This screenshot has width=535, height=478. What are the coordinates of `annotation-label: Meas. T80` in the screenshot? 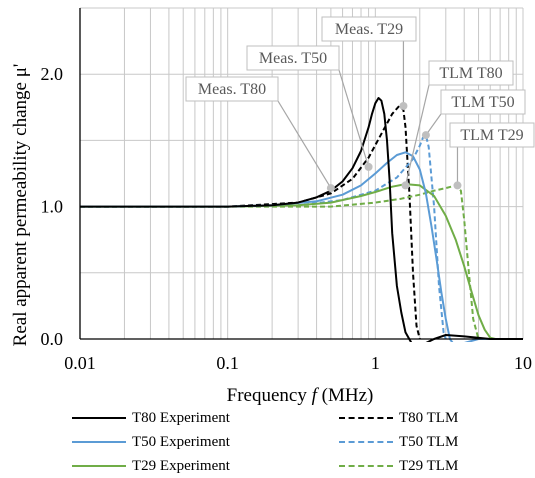 It's located at (232, 89).